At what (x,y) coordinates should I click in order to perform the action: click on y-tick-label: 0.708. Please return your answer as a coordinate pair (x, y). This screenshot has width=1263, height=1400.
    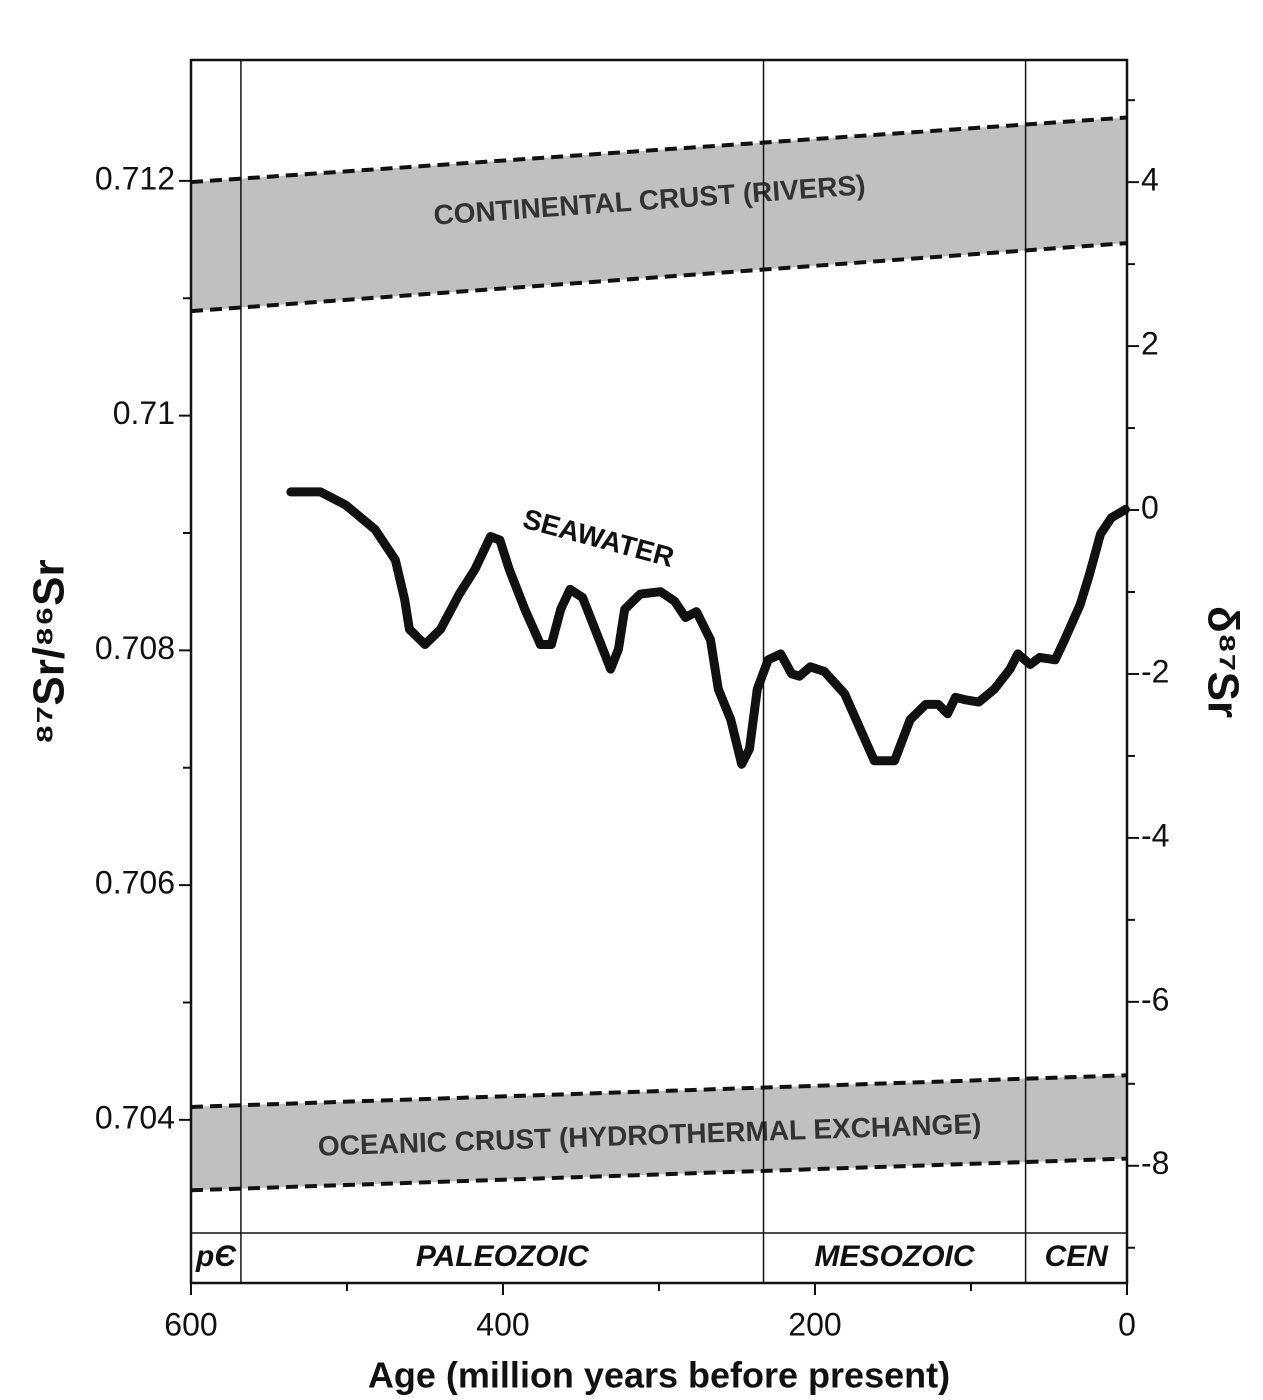
    Looking at the image, I should click on (135, 648).